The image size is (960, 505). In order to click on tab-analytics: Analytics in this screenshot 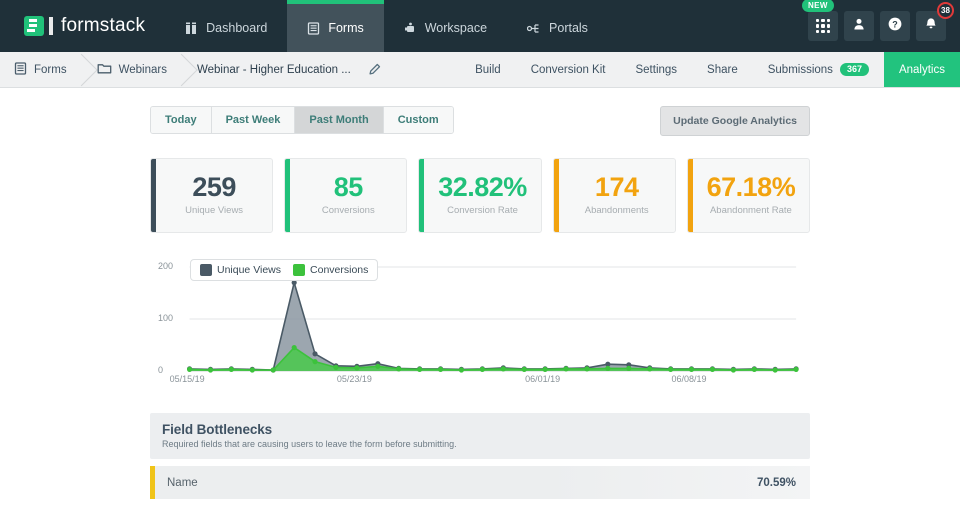, I will do `click(921, 69)`.